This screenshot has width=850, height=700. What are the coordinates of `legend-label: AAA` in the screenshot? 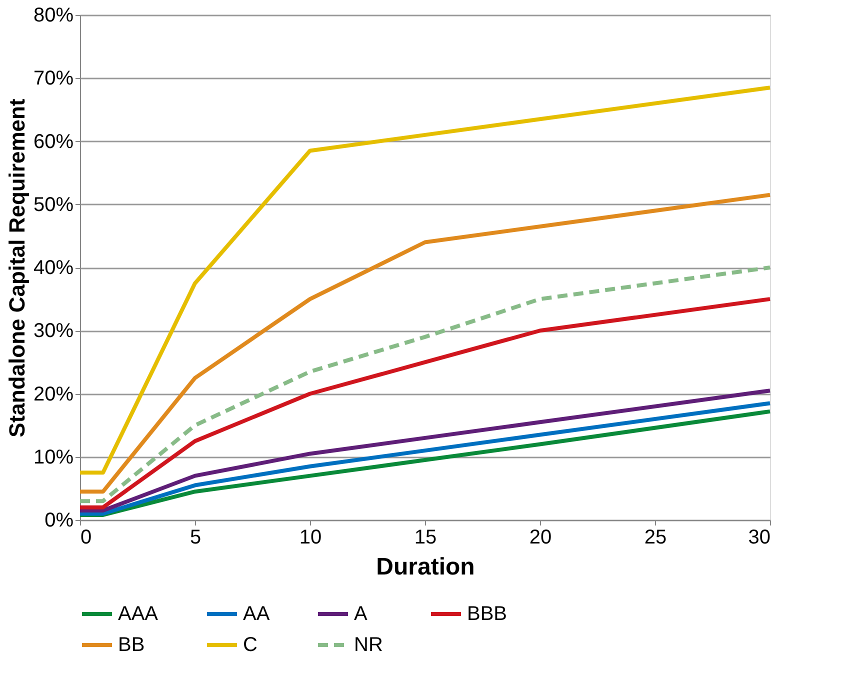 It's located at (138, 614).